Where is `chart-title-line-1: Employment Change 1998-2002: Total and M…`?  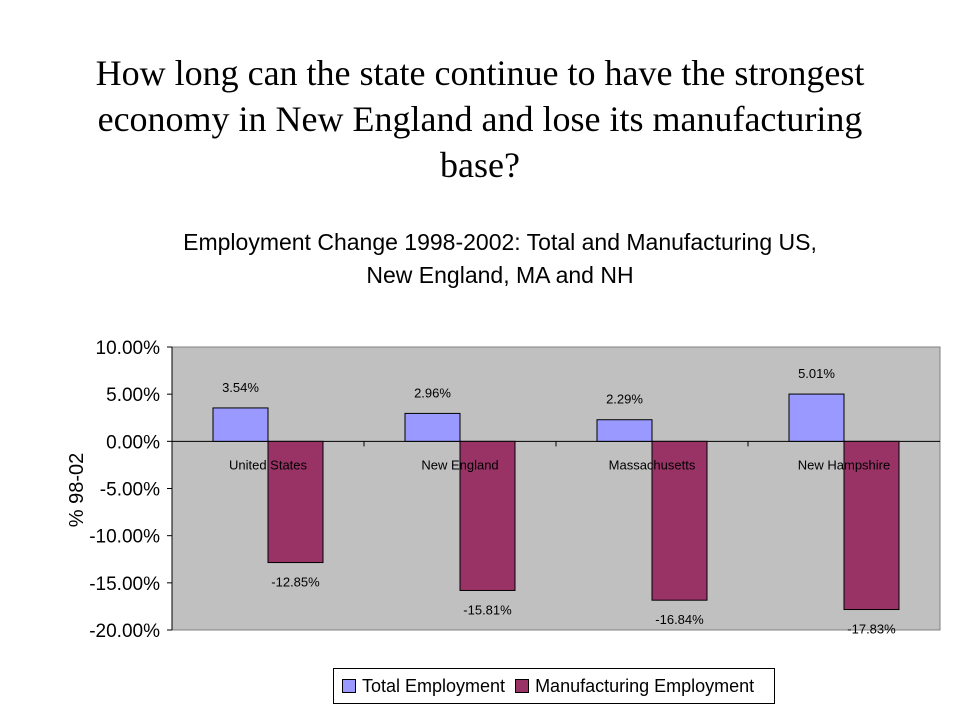 chart-title-line-1: Employment Change 1998-2002: Total and M… is located at coordinates (500, 242).